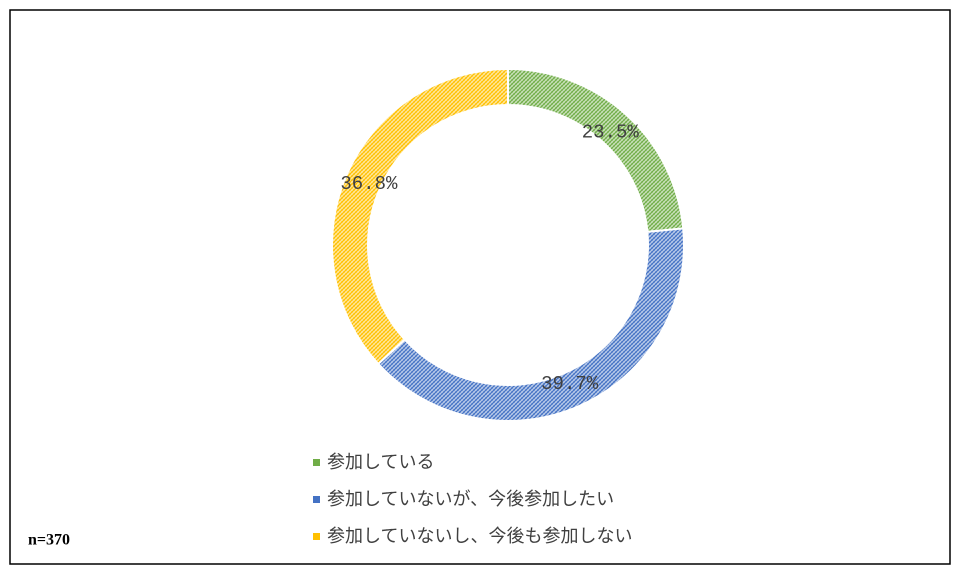  Describe the element at coordinates (570, 384) in the screenshot. I see `data-label: 39.7%` at that location.